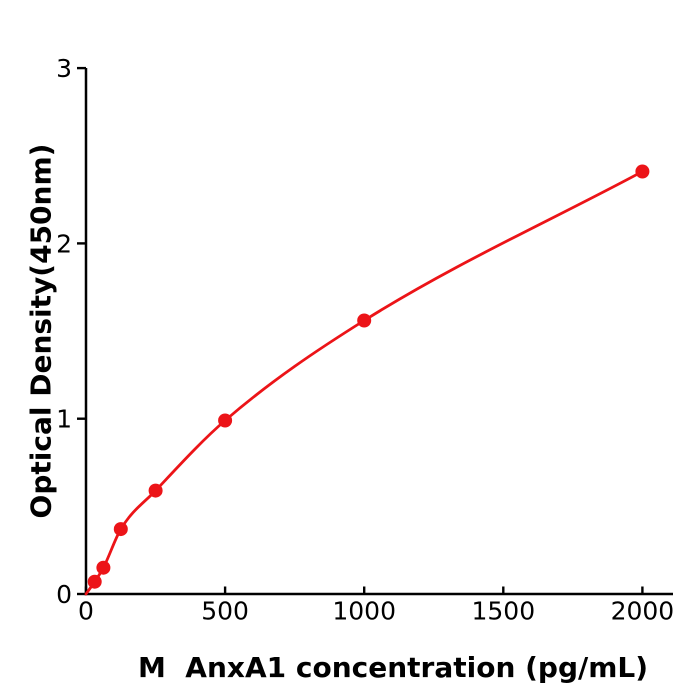 This screenshot has width=700, height=700. I want to click on x-tick-label: 0, so click(86, 611).